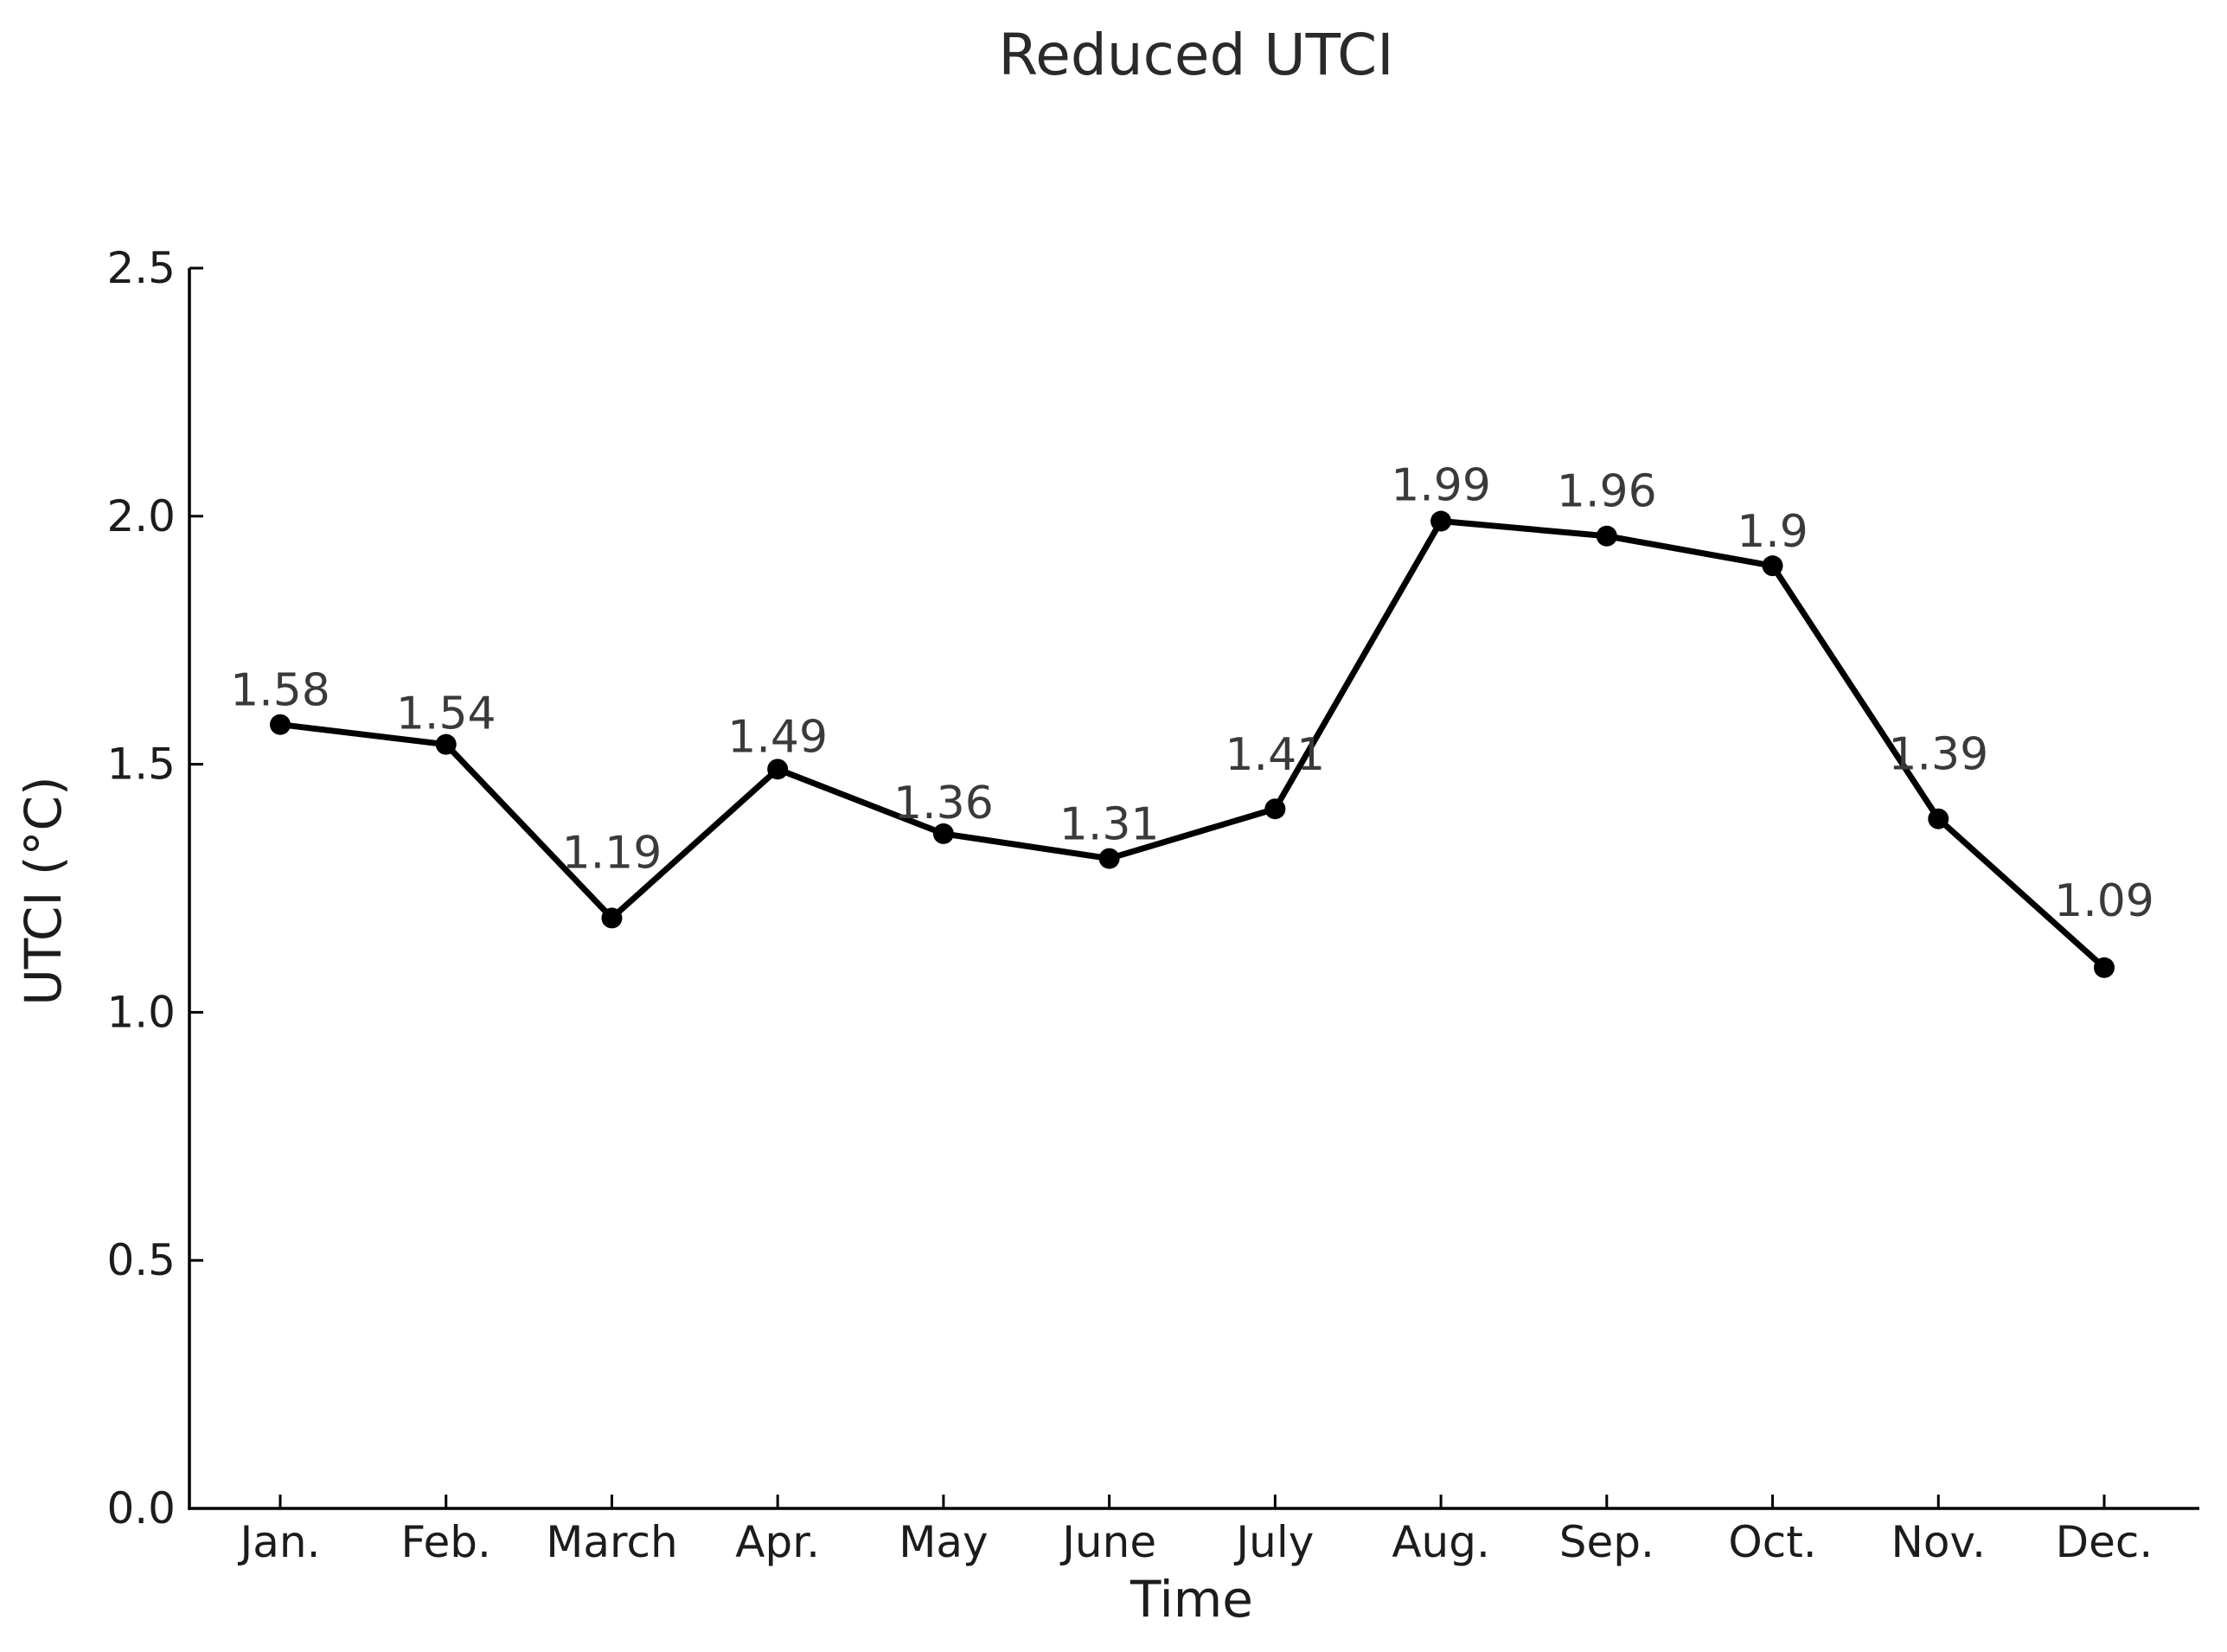 Image resolution: width=2227 pixels, height=1652 pixels. I want to click on data-point-label: 1.9, so click(1772, 532).